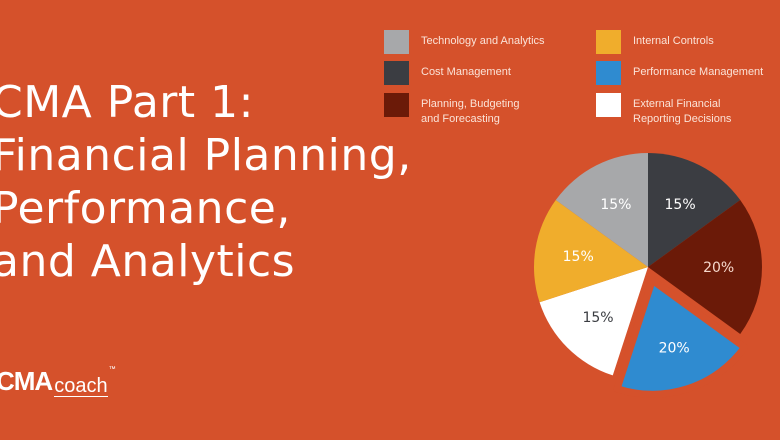 The height and width of the screenshot is (440, 780). I want to click on legend-label: Planning, Budgeting and Forecasting, so click(470, 111).